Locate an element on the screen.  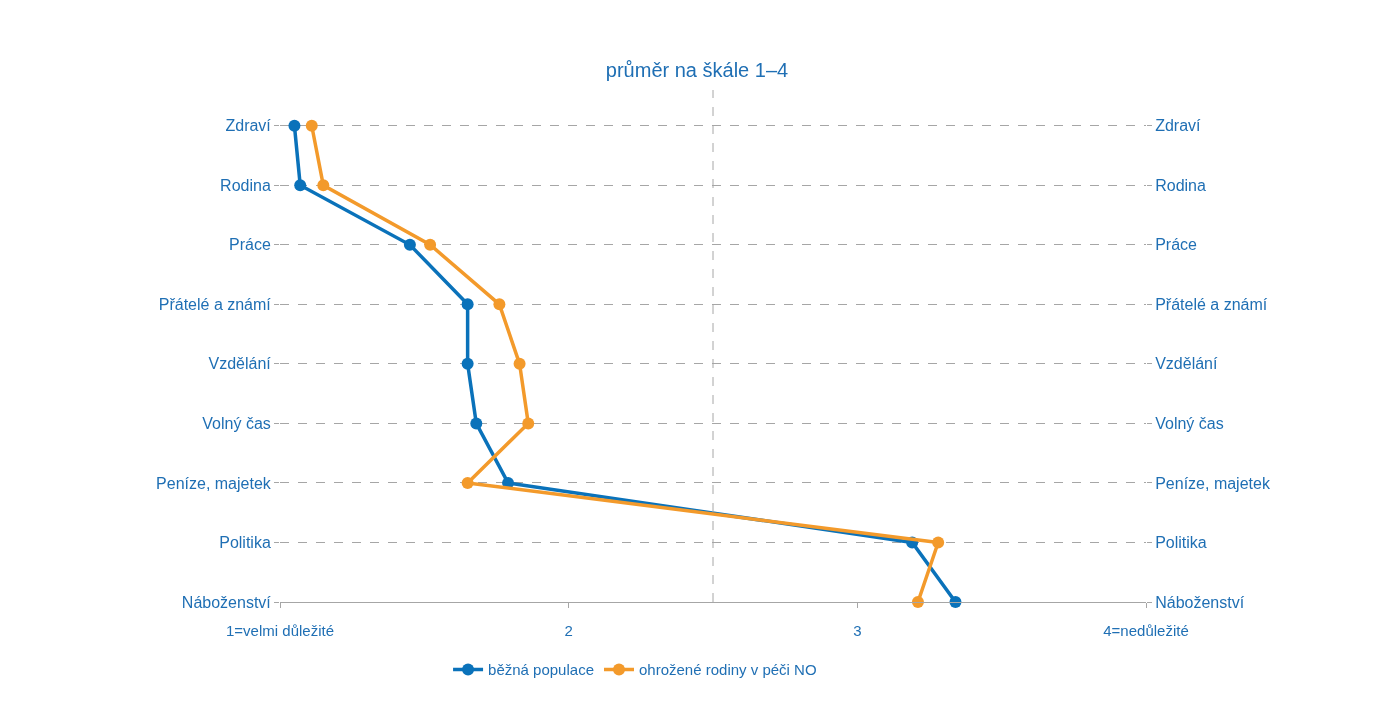
y-tick-label: Politika is located at coordinates (245, 543).